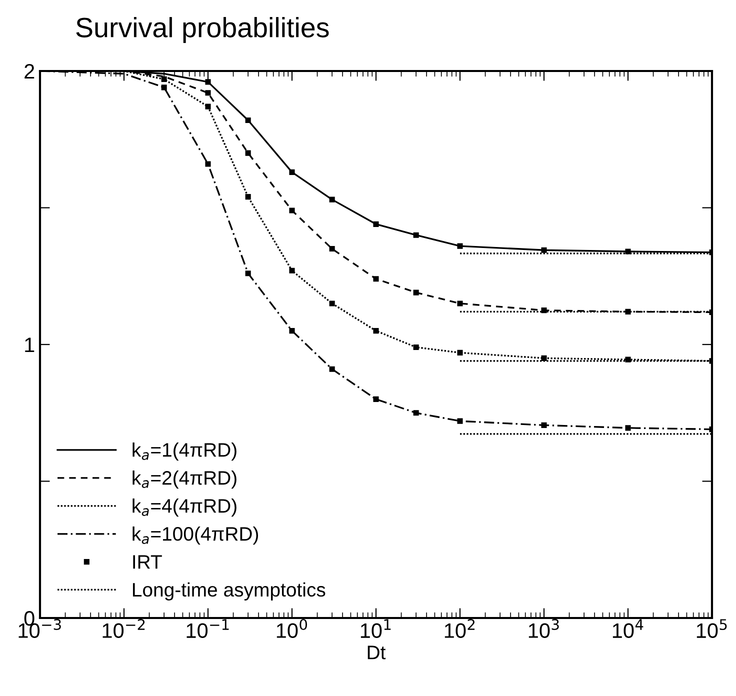 The width and height of the screenshot is (736, 696). I want to click on legend-label: k$_{a}$=1(4πRD), so click(184, 451).